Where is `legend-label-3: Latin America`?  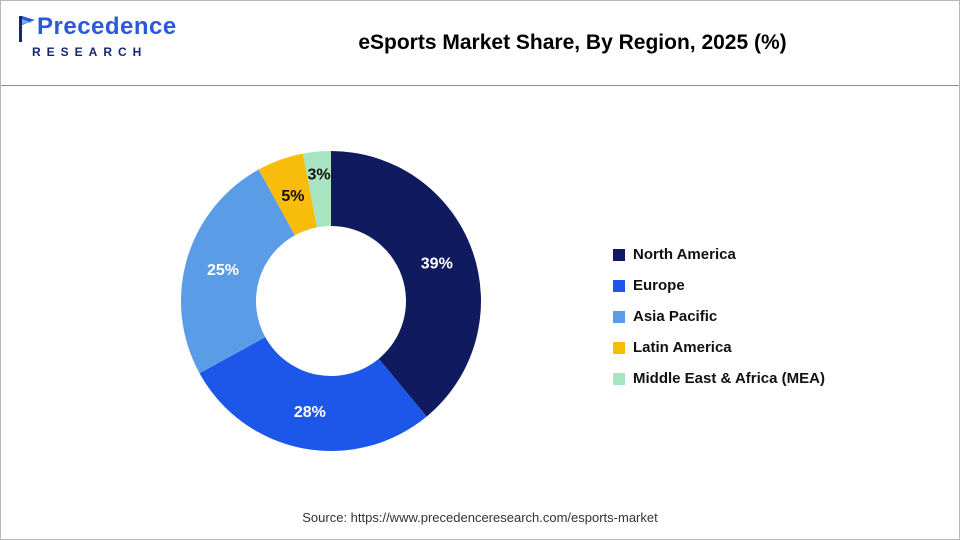 legend-label-3: Latin America is located at coordinates (682, 347).